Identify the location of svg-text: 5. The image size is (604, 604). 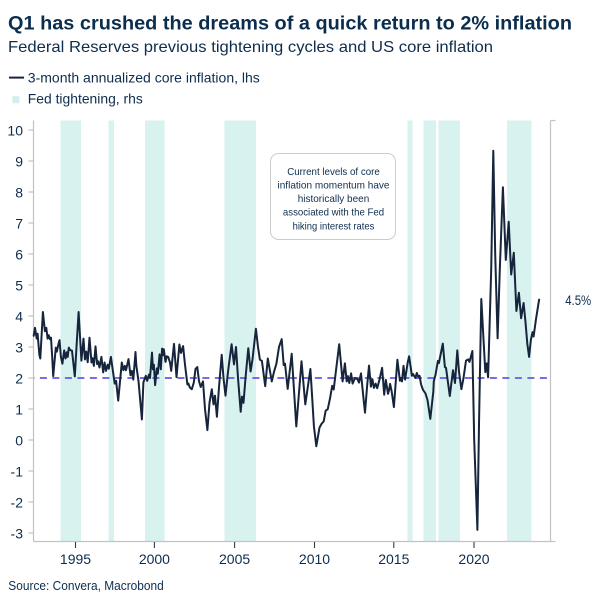
(19, 286).